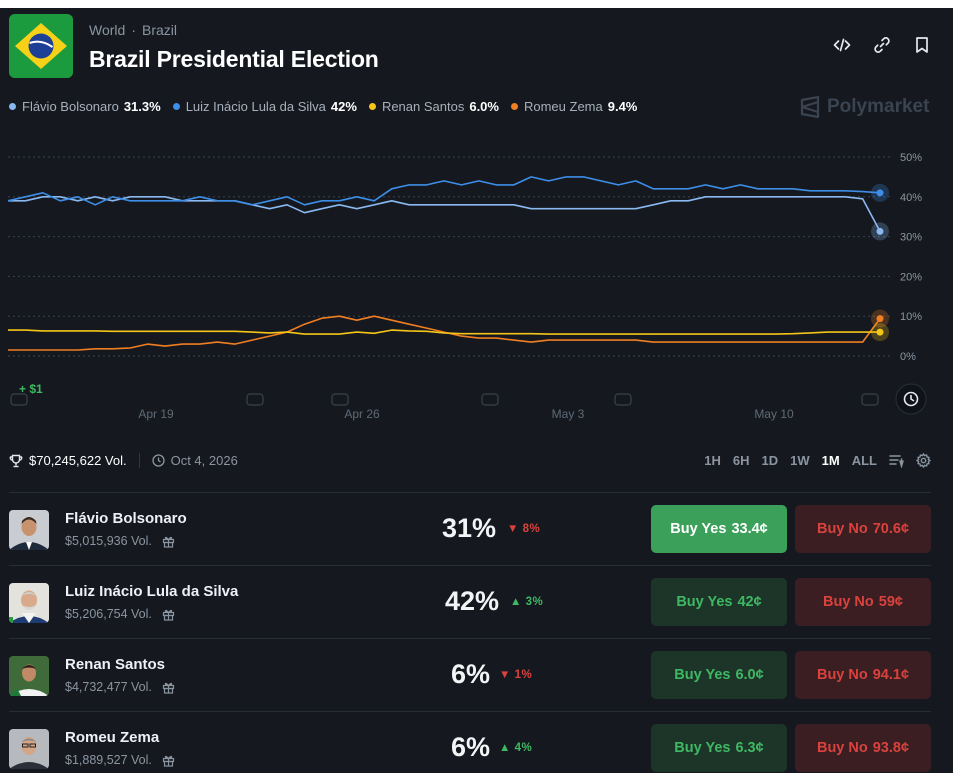 Image resolution: width=953 pixels, height=773 pixels. I want to click on legend-item: Flávio Bolsonaro 31.3%, so click(85, 106).